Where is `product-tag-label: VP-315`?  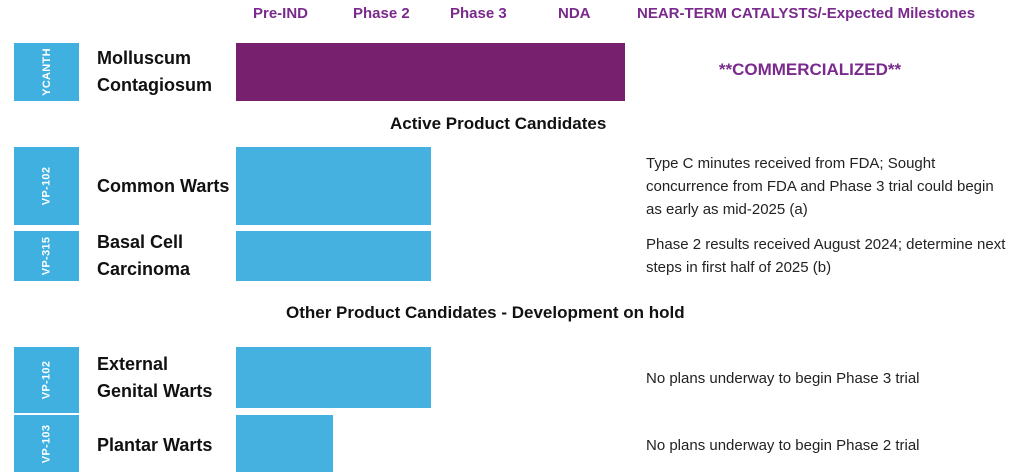 product-tag-label: VP-315 is located at coordinates (46, 256).